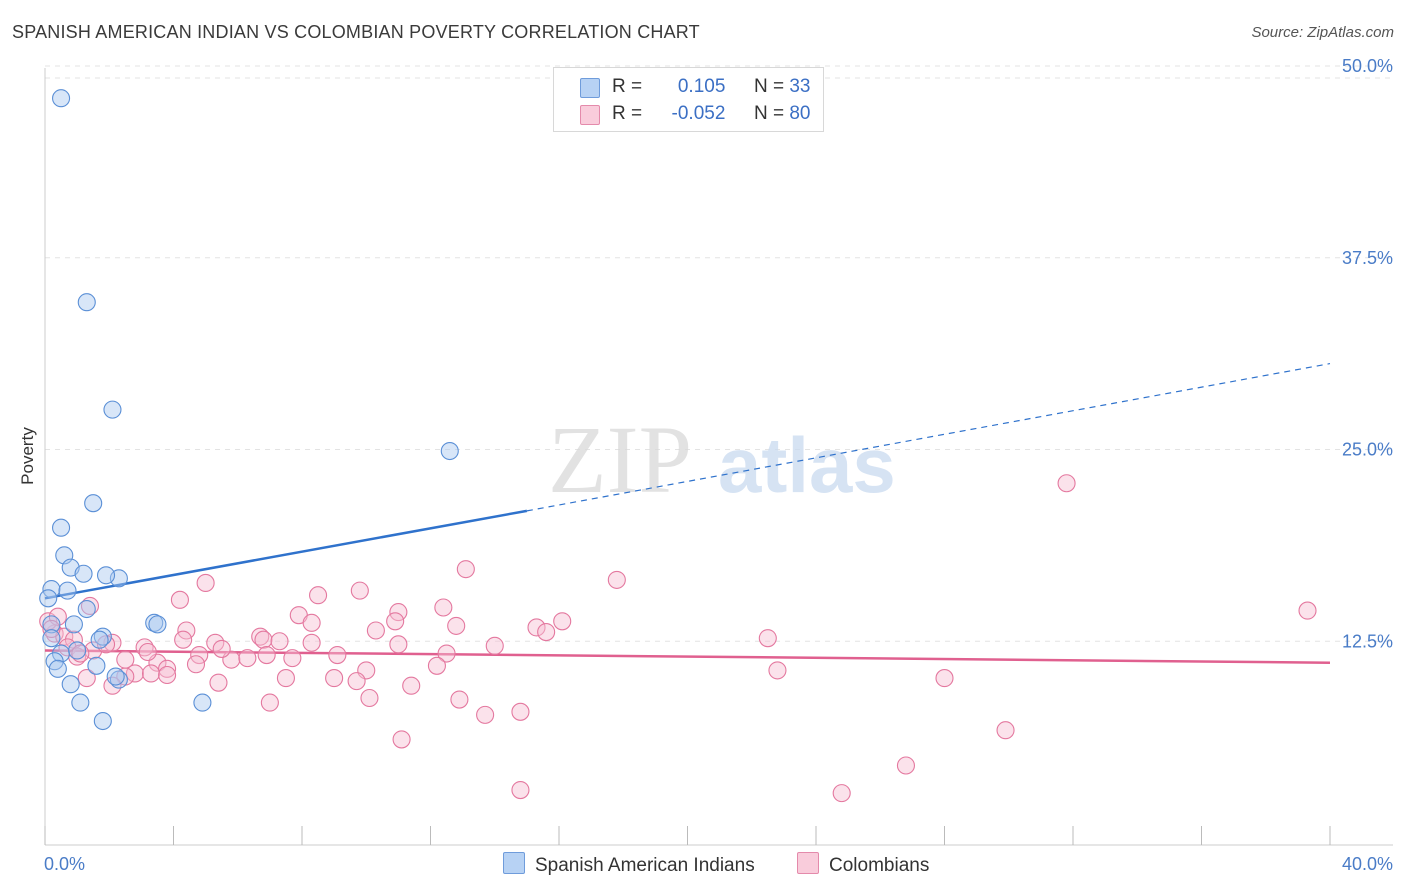 This screenshot has height=892, width=1406. What do you see at coordinates (701, 86) in the screenshot?
I see `legend-r-value: 0.105` at bounding box center [701, 86].